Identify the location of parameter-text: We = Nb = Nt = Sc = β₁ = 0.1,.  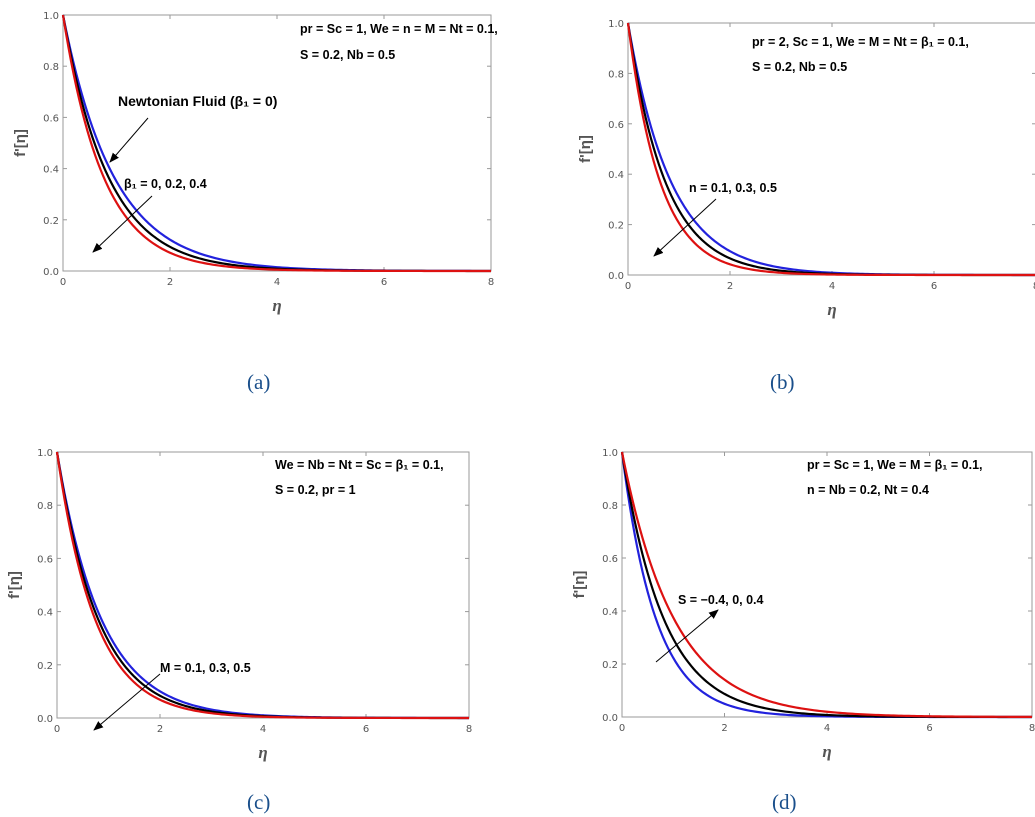
(359, 465).